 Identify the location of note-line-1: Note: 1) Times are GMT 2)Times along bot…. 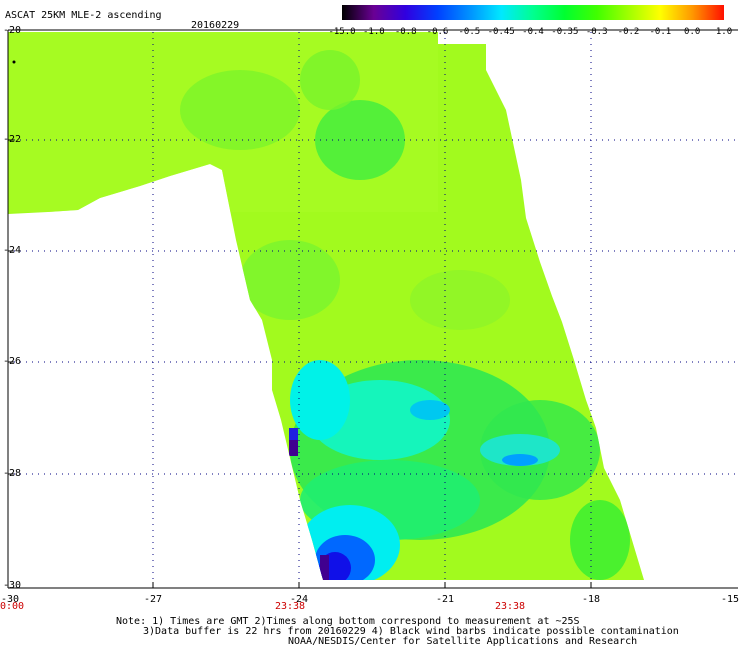
(348, 621).